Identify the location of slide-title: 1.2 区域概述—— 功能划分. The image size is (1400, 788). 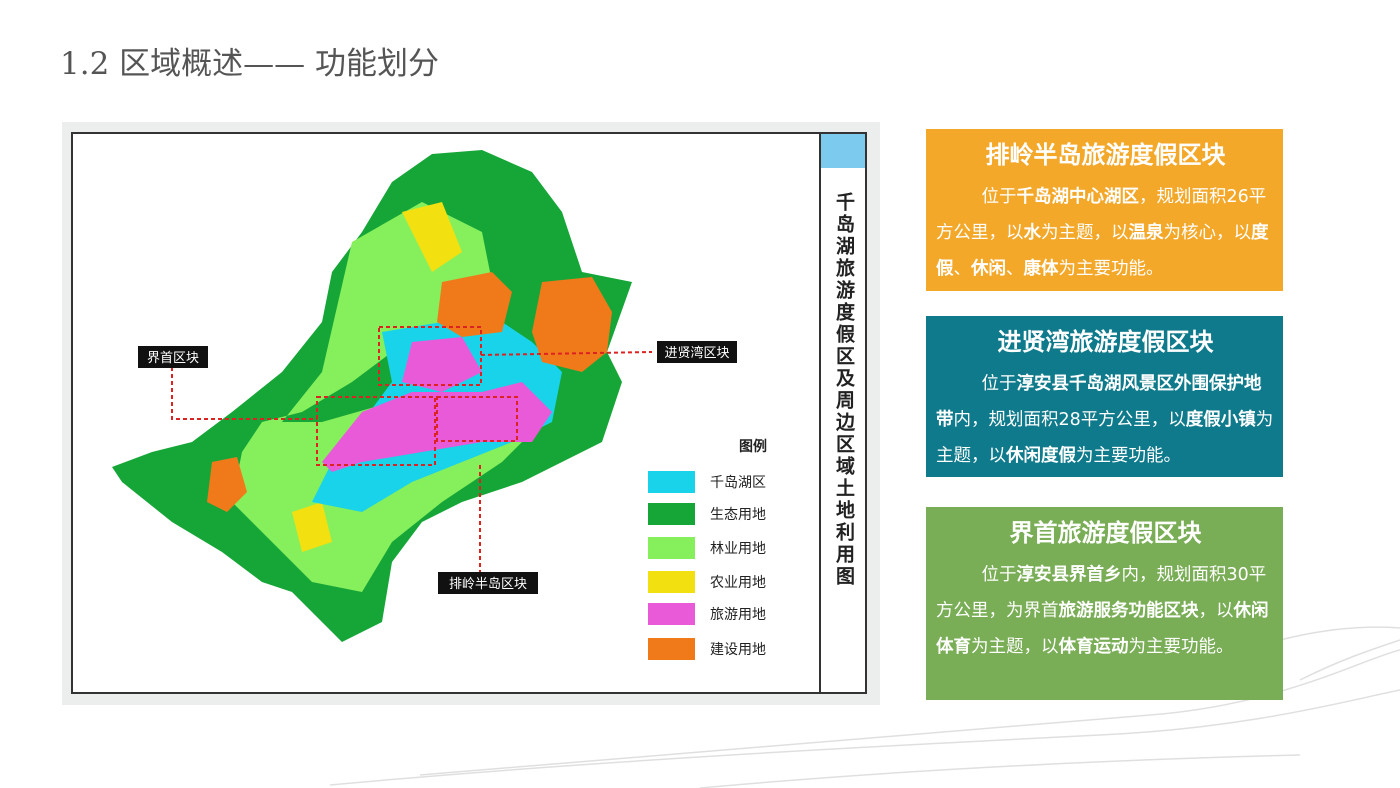
(250, 64).